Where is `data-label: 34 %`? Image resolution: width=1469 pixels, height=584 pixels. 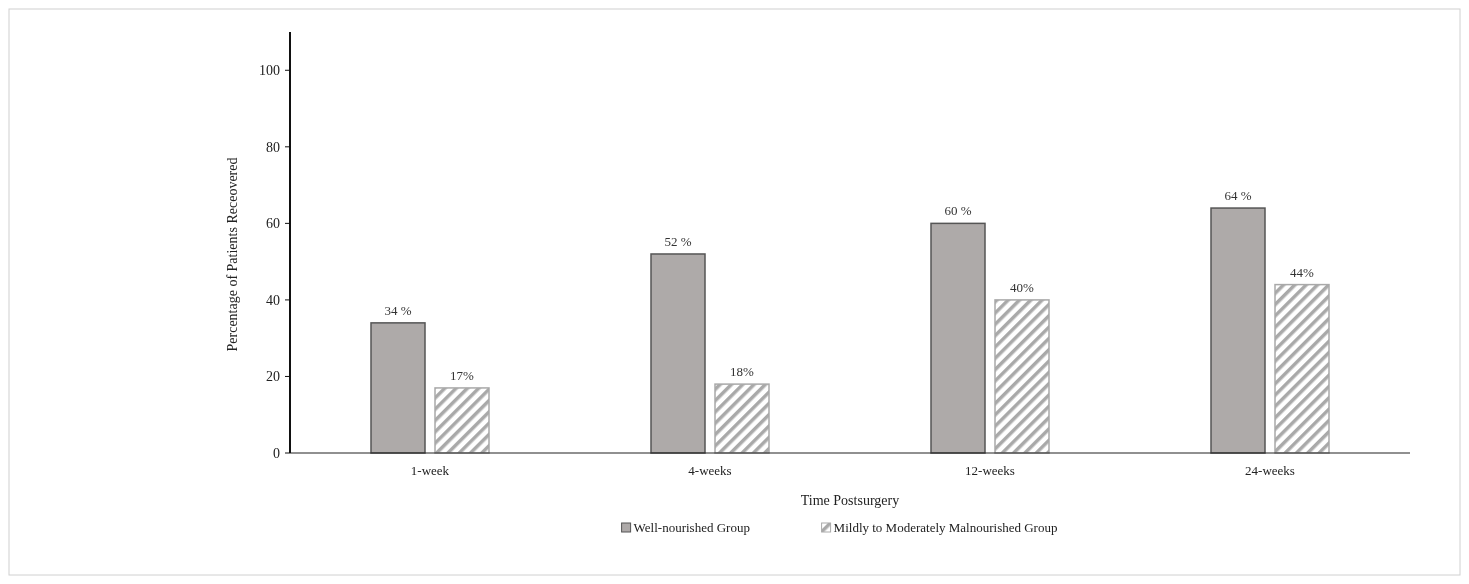 data-label: 34 % is located at coordinates (398, 310).